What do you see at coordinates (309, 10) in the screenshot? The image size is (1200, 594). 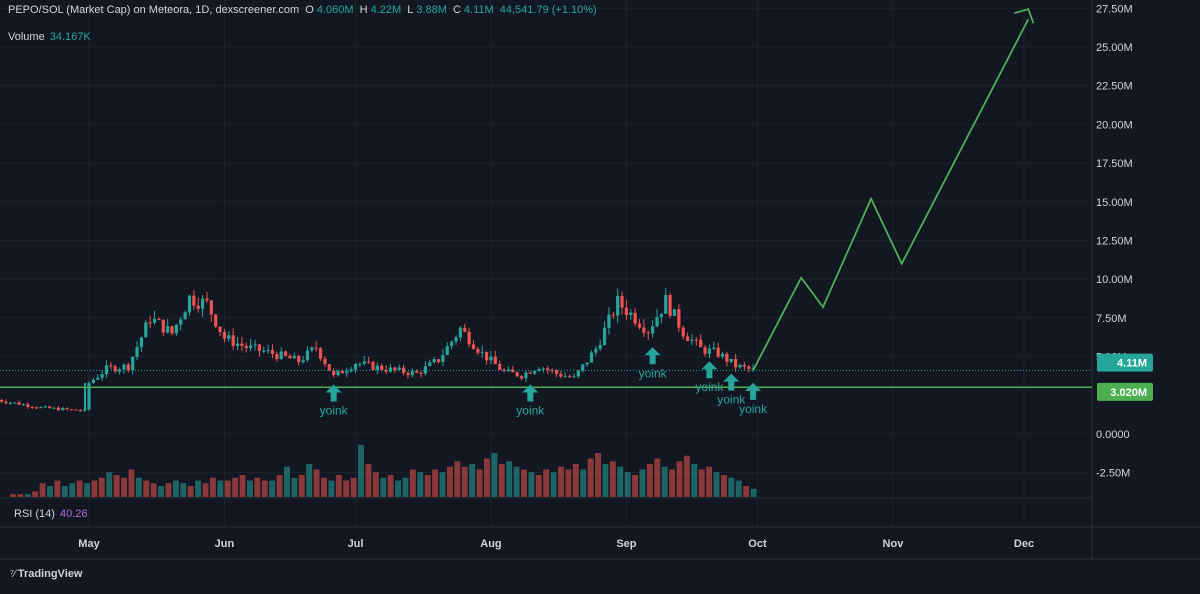 I see `open-label: O` at bounding box center [309, 10].